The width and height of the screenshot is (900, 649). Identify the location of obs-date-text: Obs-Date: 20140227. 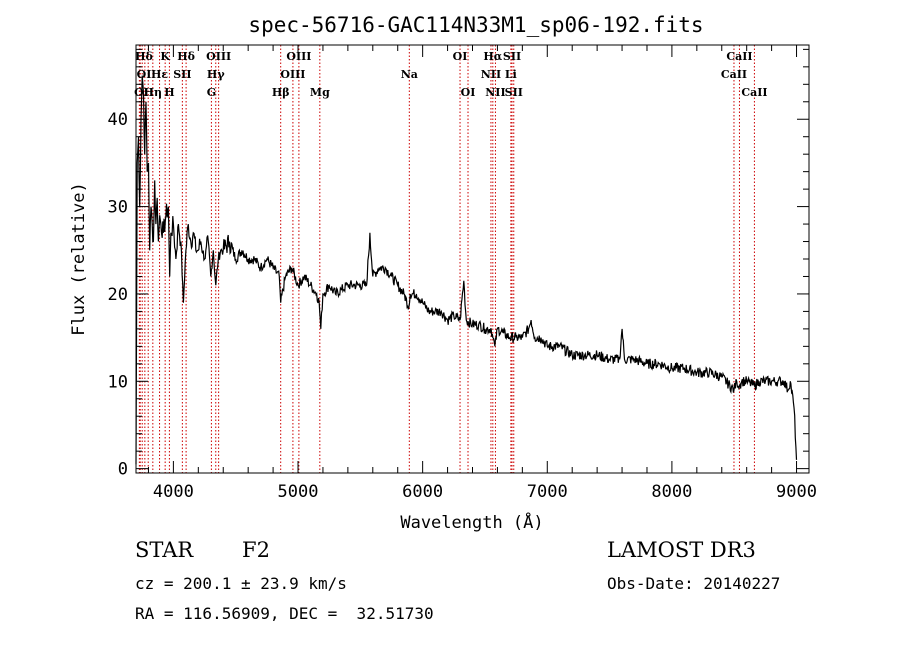
(694, 583).